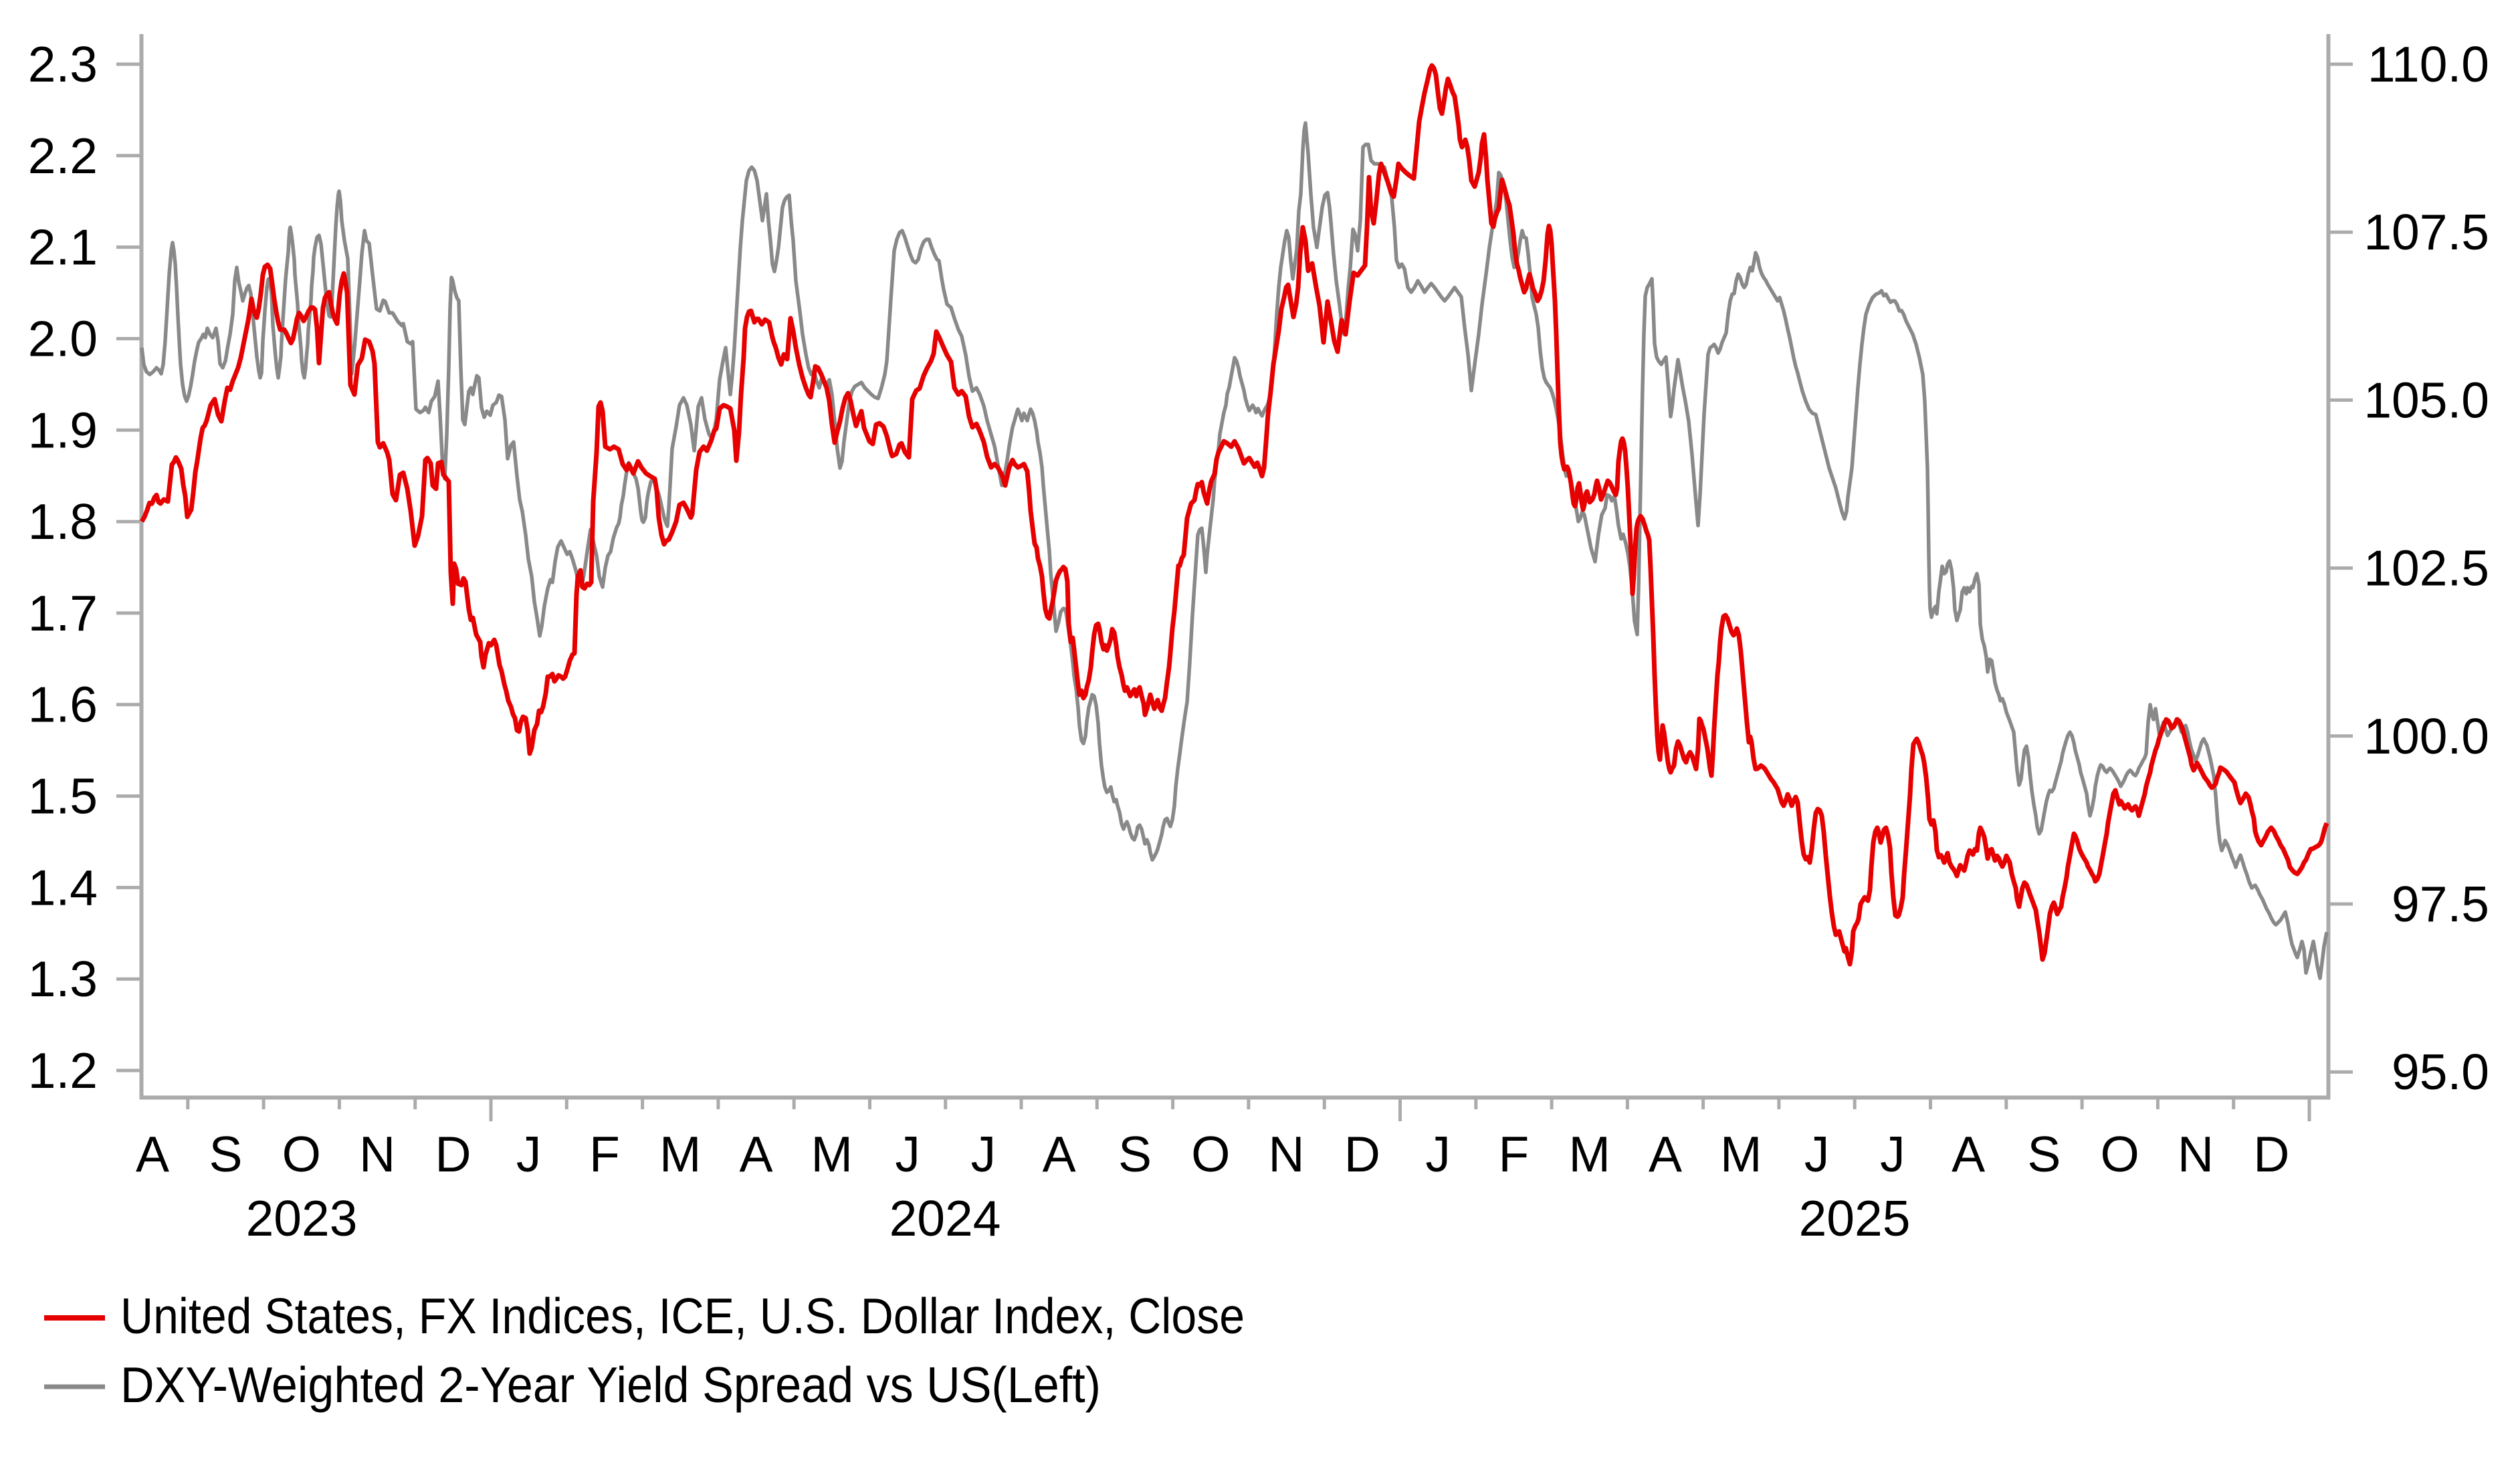 This screenshot has width=2520, height=1471. I want to click on svg-text: 105.0, so click(2426, 400).